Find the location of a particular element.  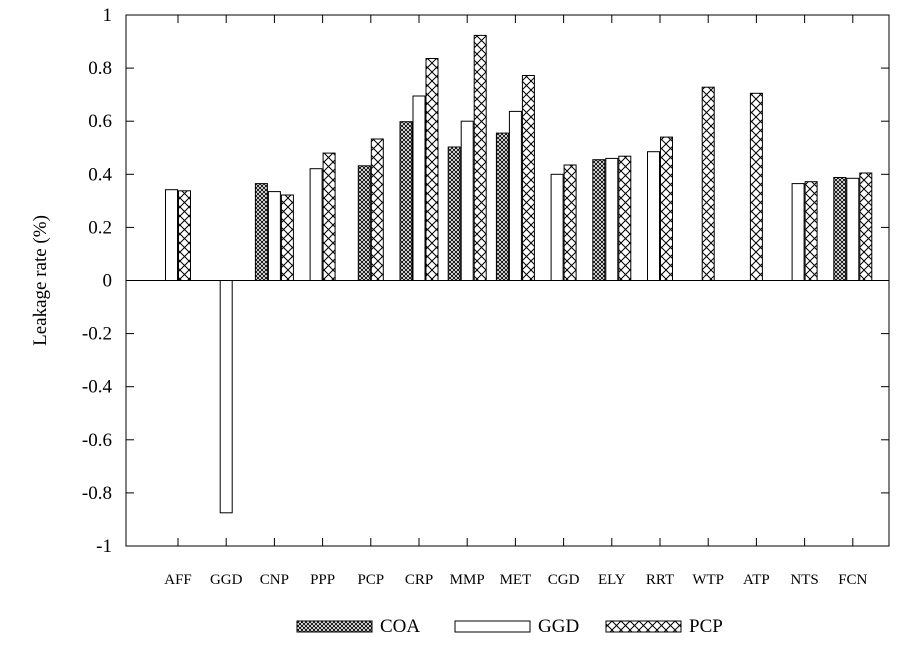

legend: COA GGD PCP is located at coordinates (509, 626).